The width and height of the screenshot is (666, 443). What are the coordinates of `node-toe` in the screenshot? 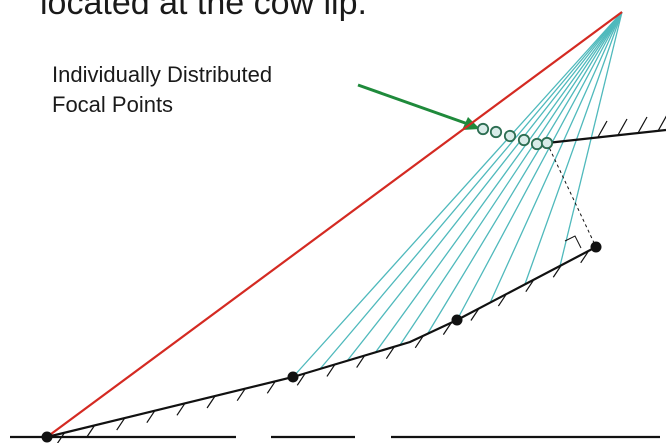 It's located at (47, 437).